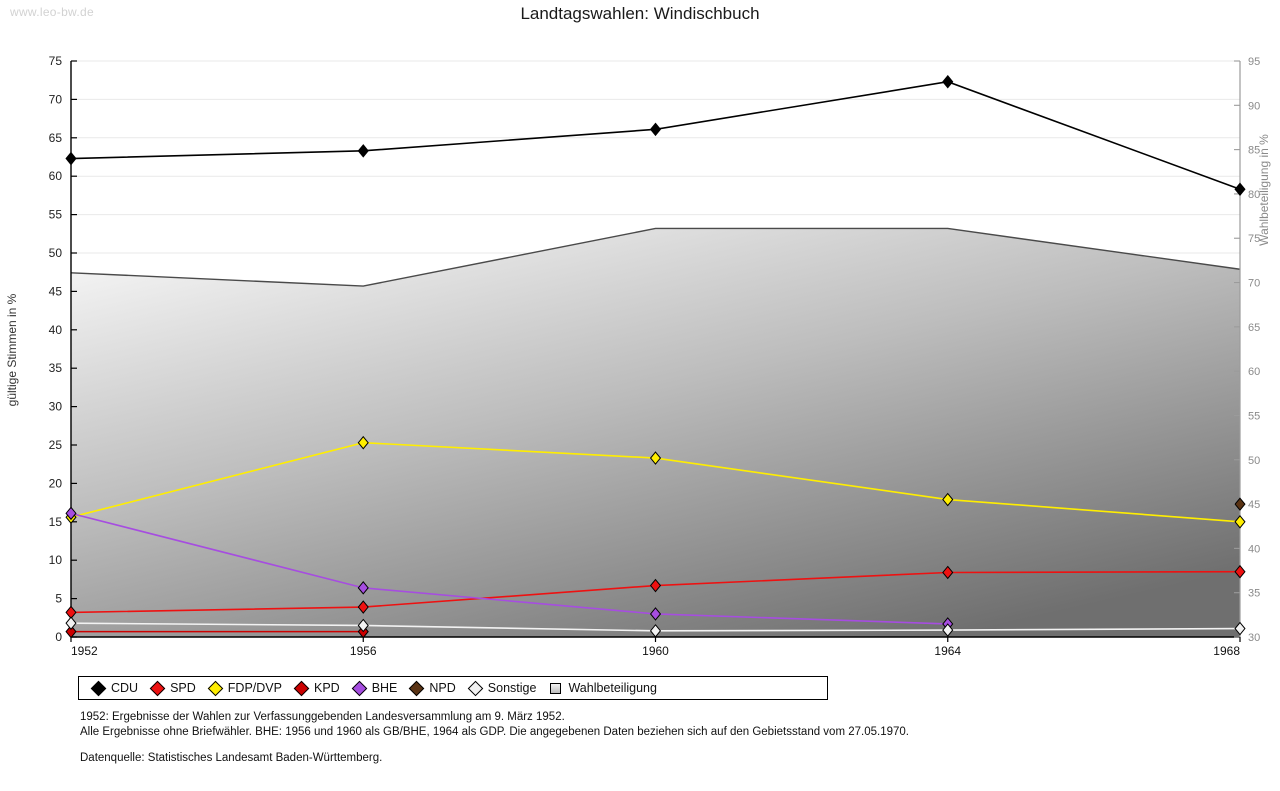 This screenshot has height=791, width=1280. I want to click on watermark: www.leo-bw.de, so click(52, 12).